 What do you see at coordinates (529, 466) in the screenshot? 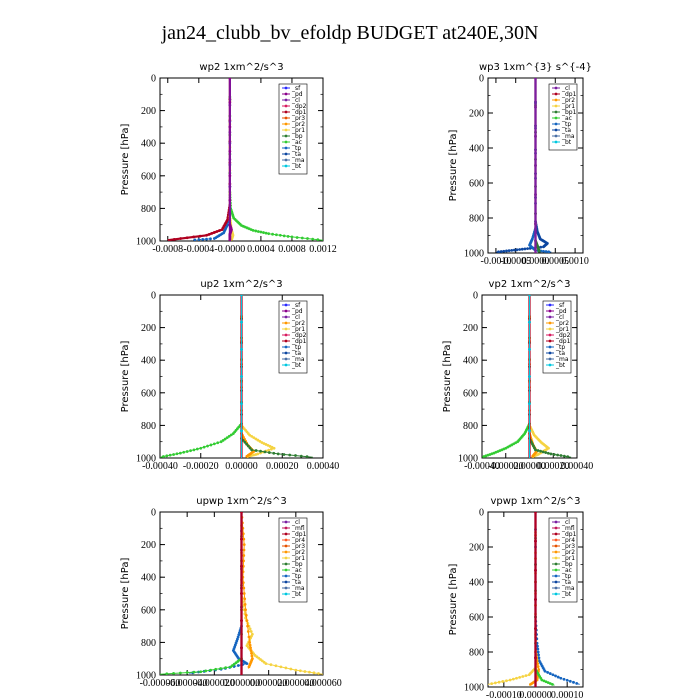
I see `x-tick-label: 0.00000` at bounding box center [529, 466].